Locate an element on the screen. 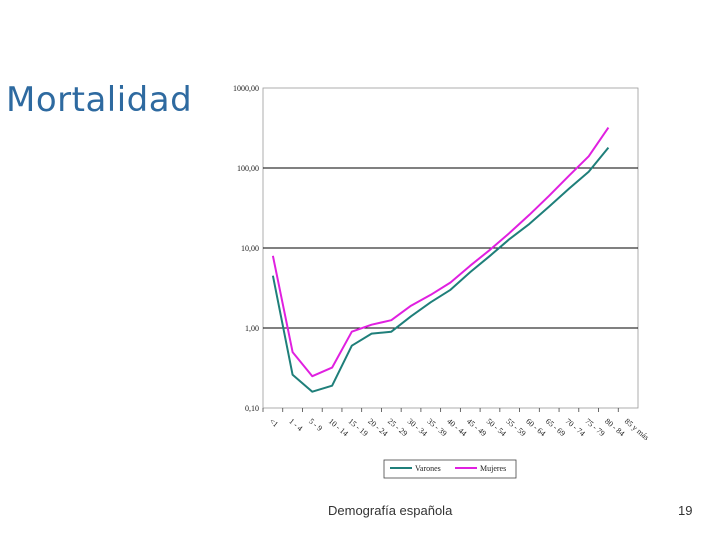 This screenshot has width=720, height=540. legend-label-varones: Varones is located at coordinates (428, 468).